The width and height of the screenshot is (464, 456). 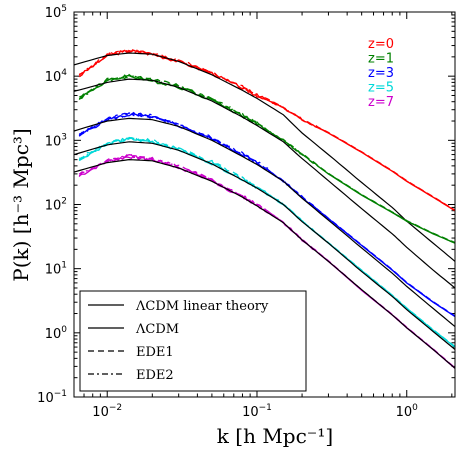 What do you see at coordinates (56, 205) in the screenshot?
I see `y-tick-label: 10²` at bounding box center [56, 205].